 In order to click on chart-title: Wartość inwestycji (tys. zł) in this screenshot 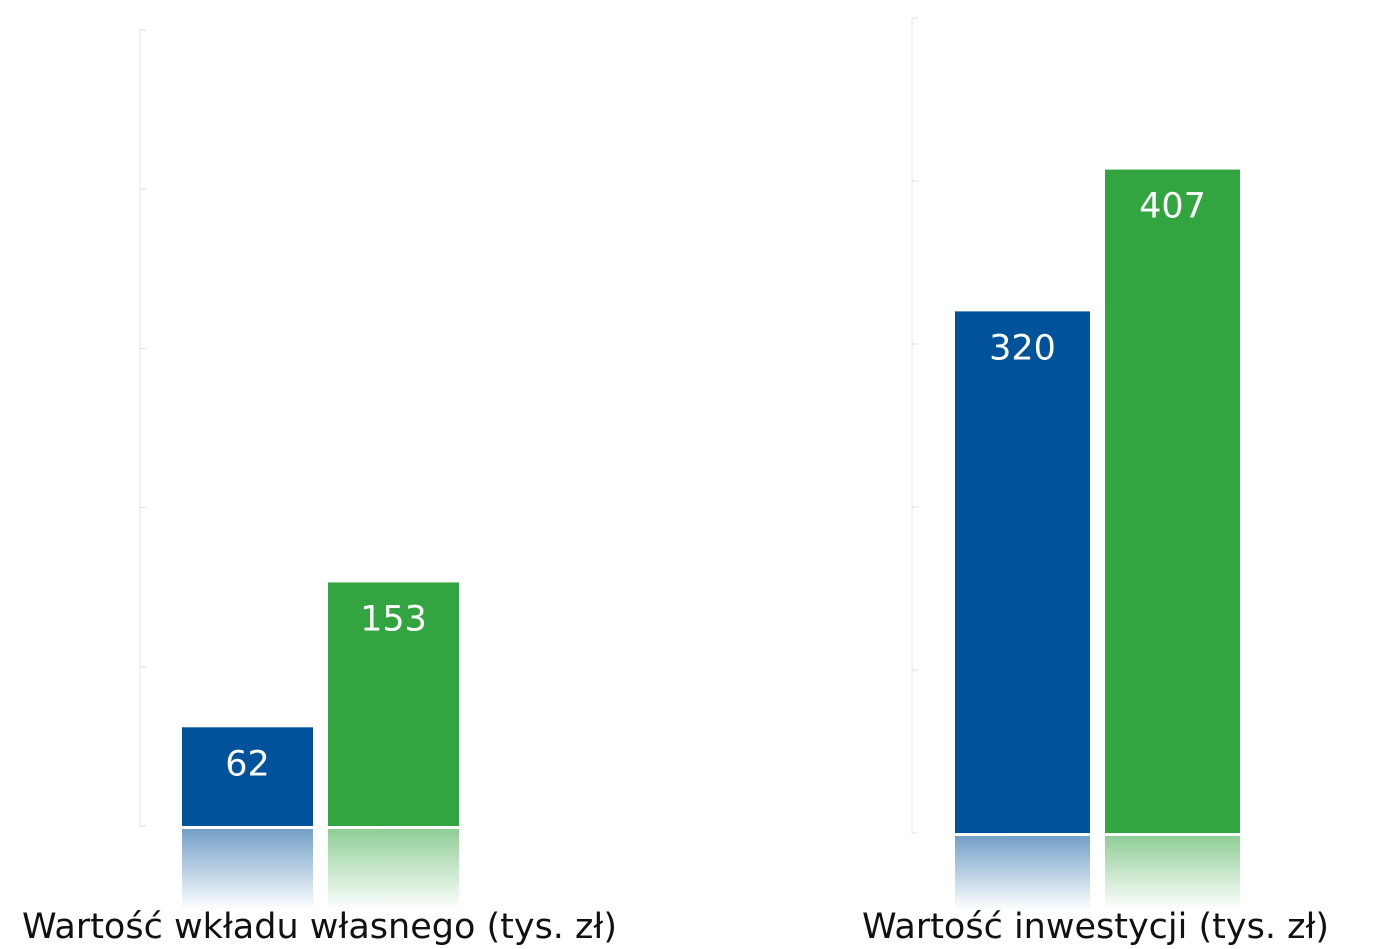, I will do `click(1095, 927)`.